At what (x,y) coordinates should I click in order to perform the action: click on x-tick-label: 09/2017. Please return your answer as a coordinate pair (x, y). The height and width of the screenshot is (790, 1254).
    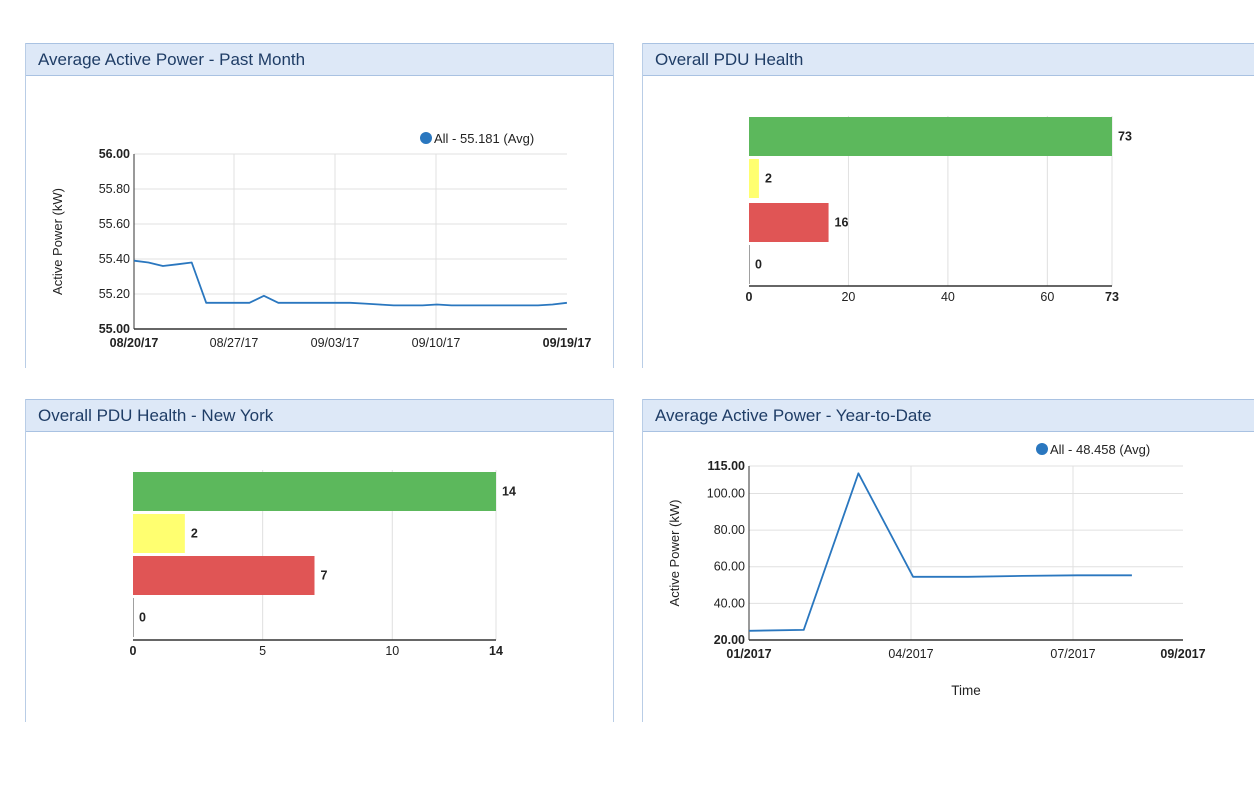
    Looking at the image, I should click on (1182, 654).